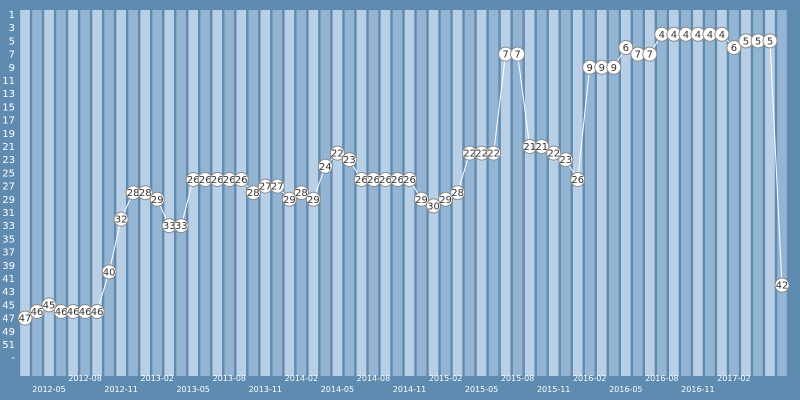 This screenshot has width=800, height=400. I want to click on y-tick-label: 27, so click(8, 187).